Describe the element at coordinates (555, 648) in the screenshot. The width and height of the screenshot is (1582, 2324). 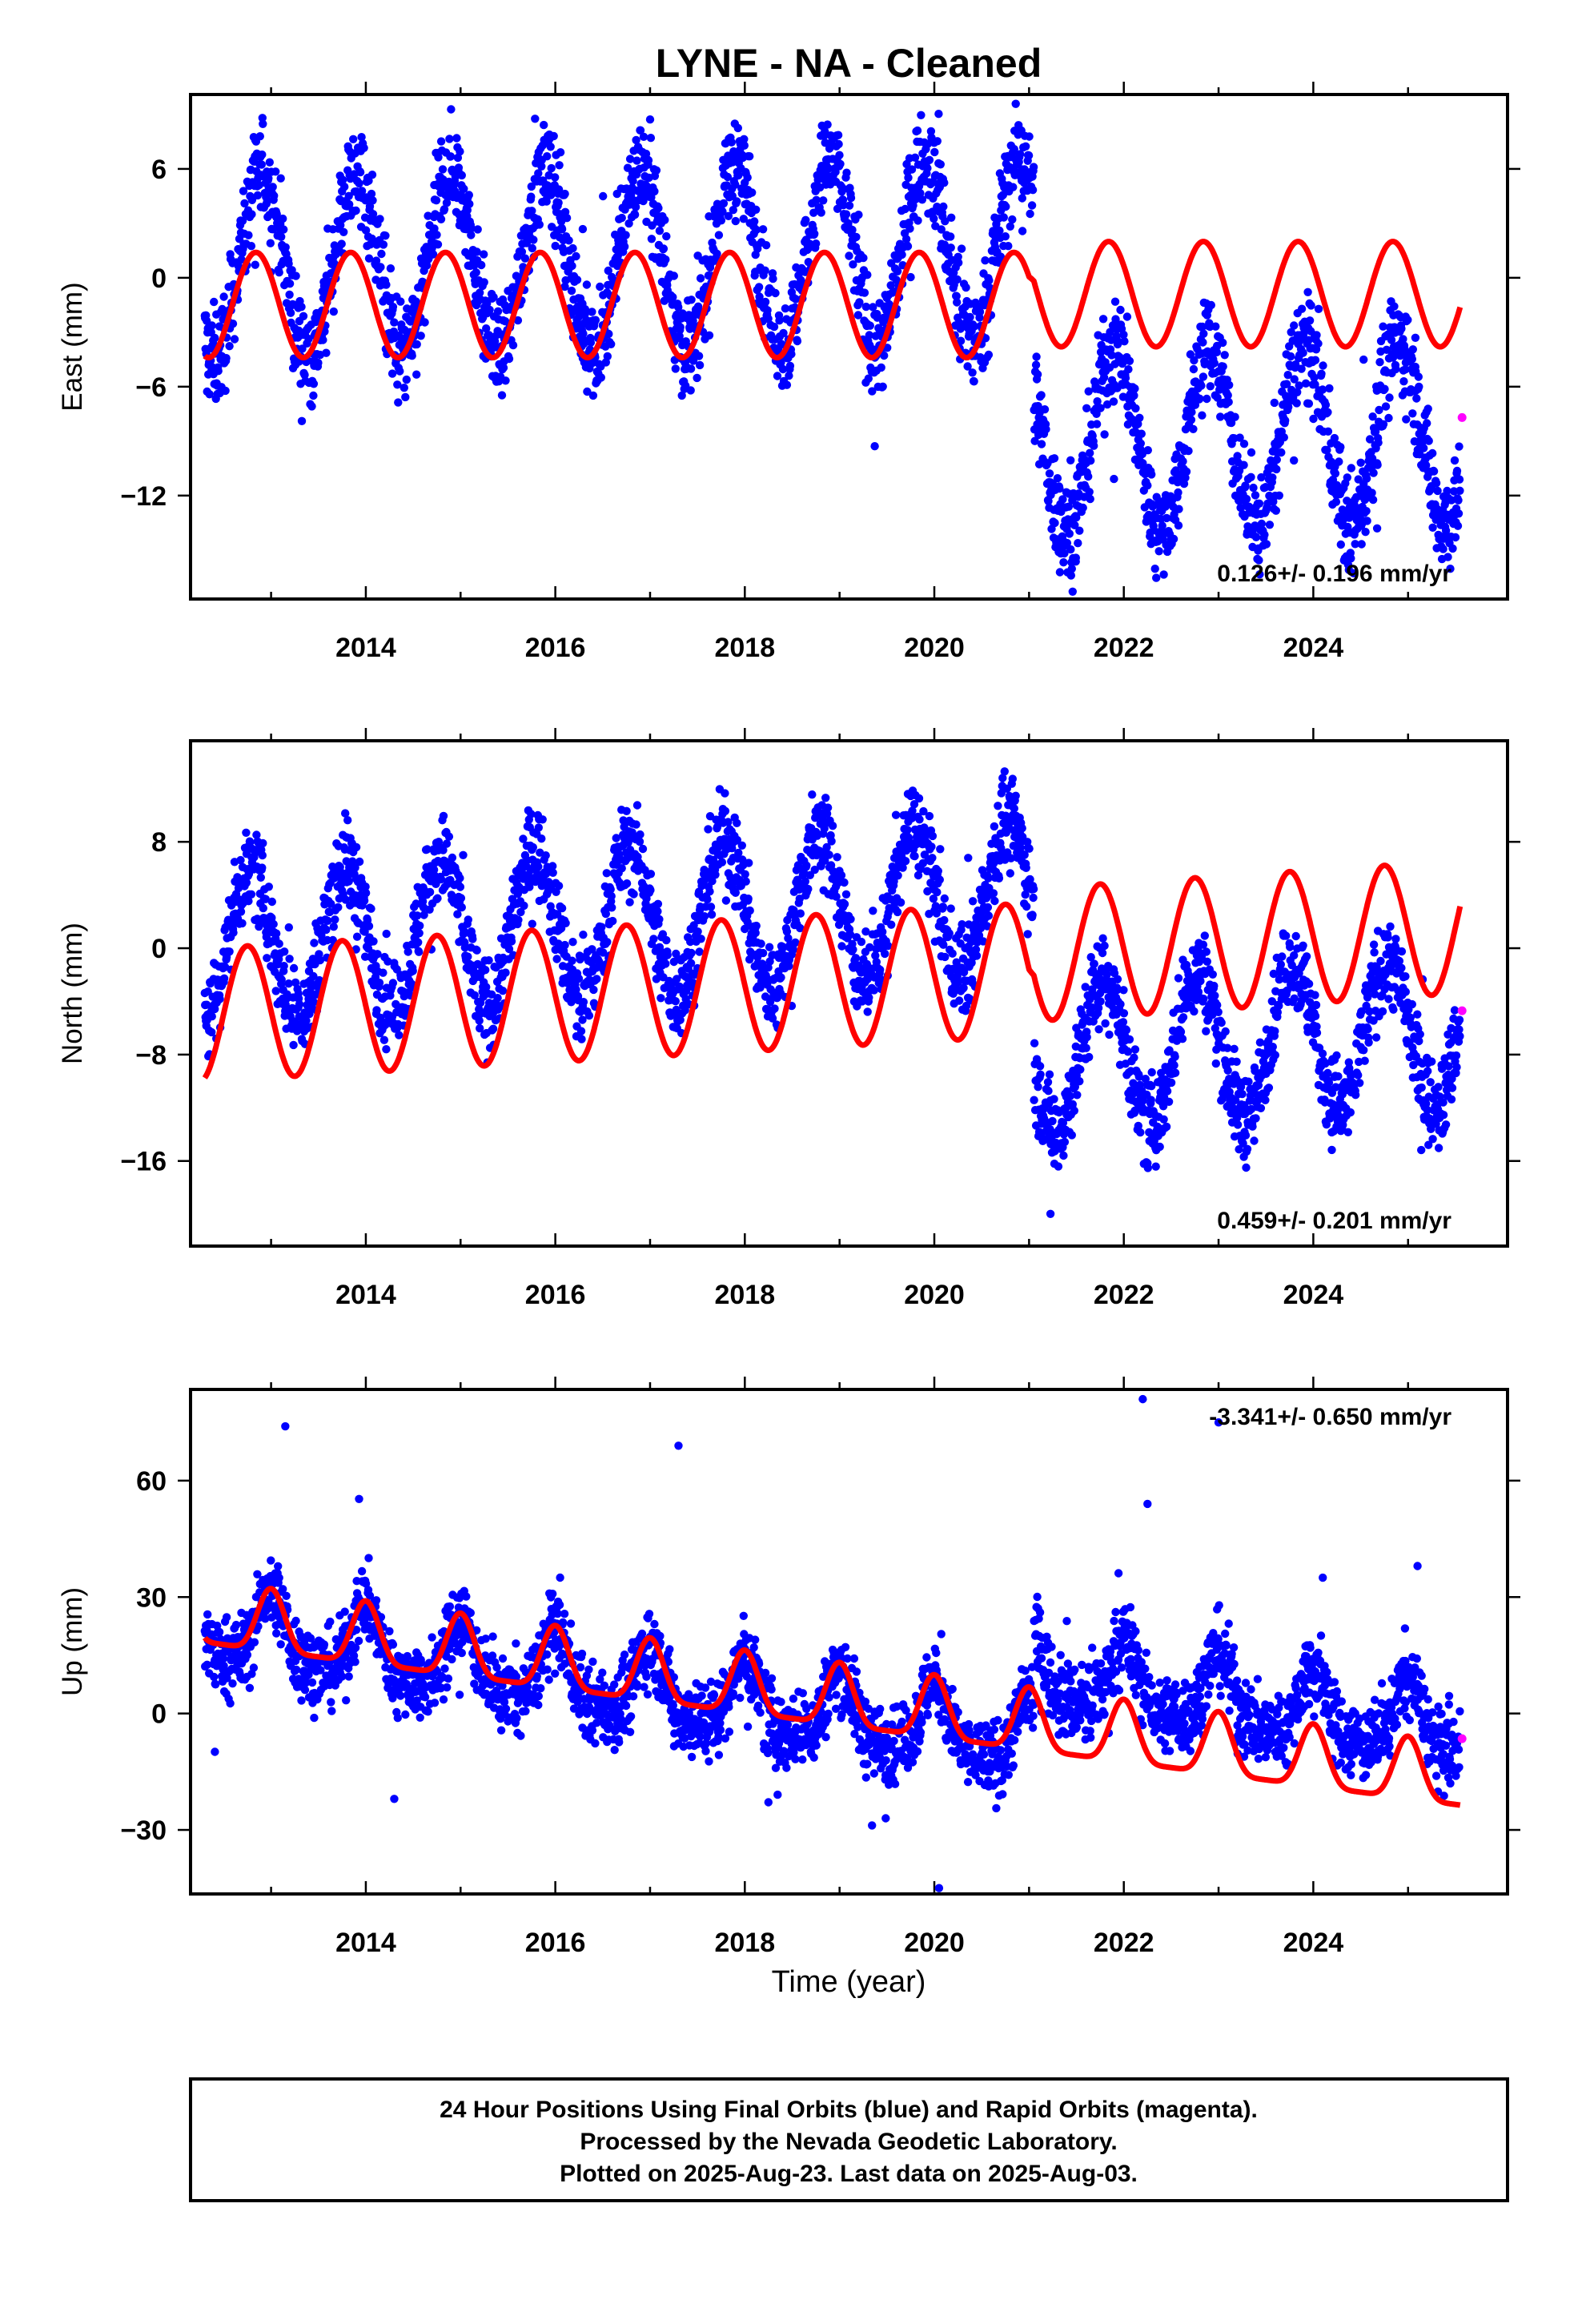
I see `x-tick-label: 2016` at that location.